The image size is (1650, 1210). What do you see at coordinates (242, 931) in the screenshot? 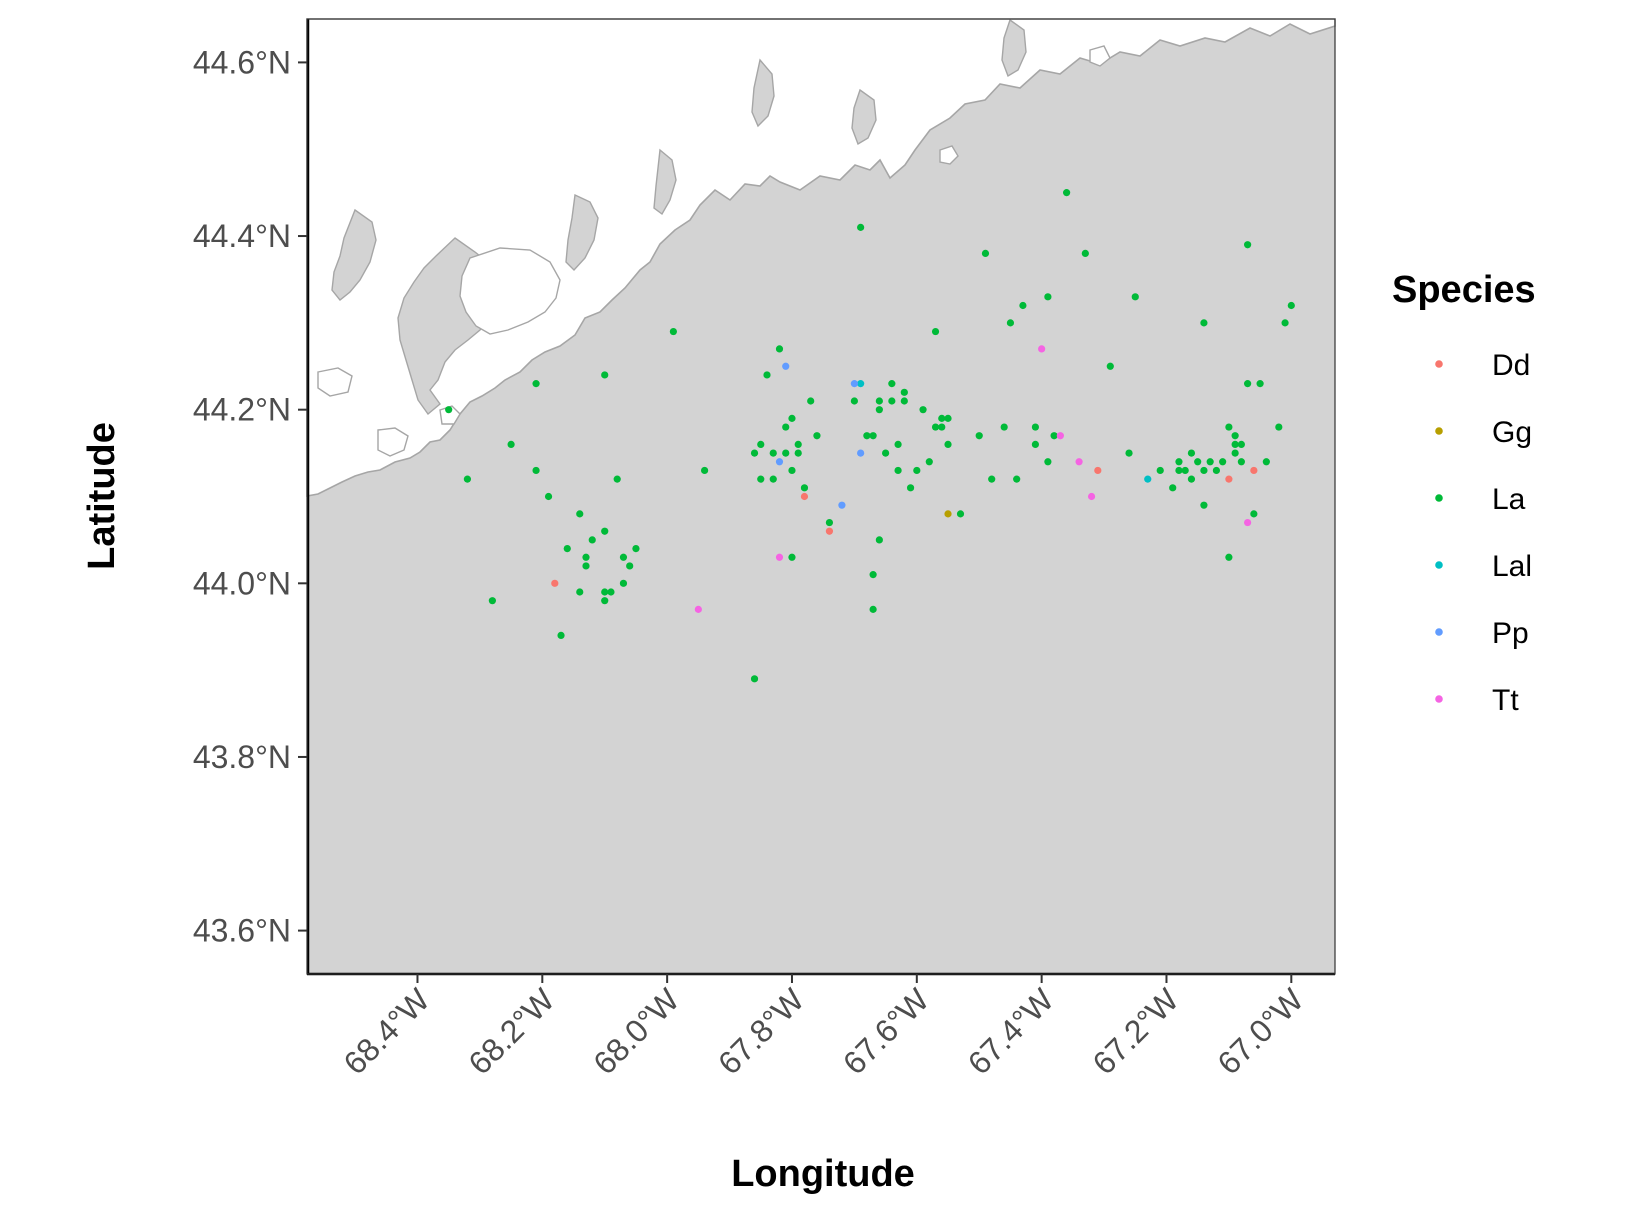
I see `y-tick-label: 43.6°N` at bounding box center [242, 931].